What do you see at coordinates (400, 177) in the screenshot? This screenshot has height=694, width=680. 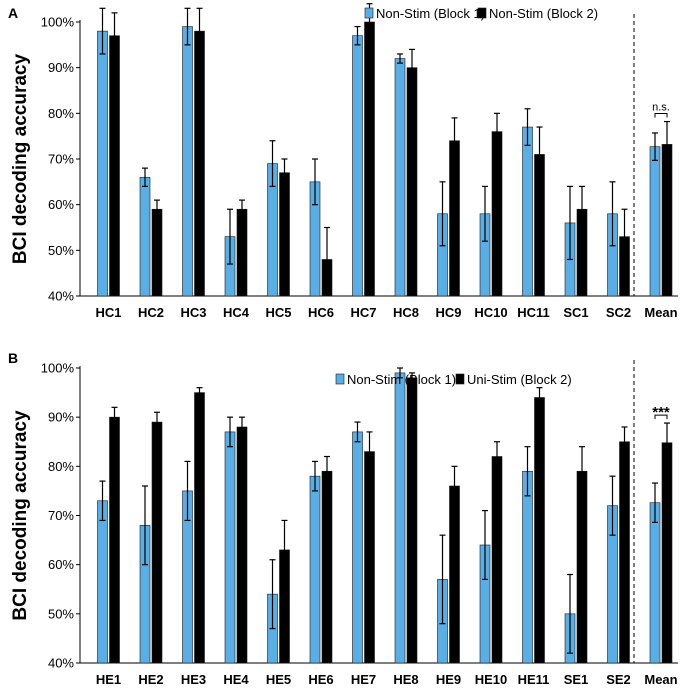 I see `bar-hc8-series1` at bounding box center [400, 177].